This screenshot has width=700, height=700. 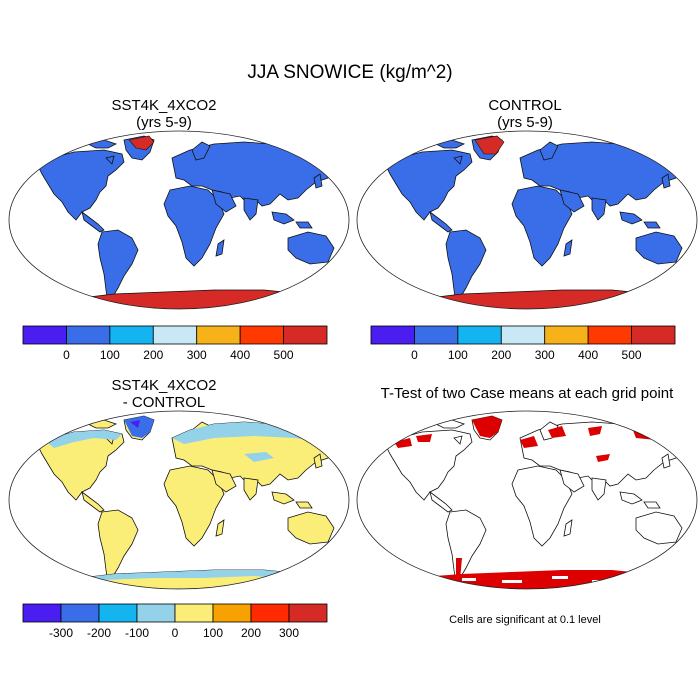 What do you see at coordinates (193, 299) in the screenshot?
I see `antarctica-case` at bounding box center [193, 299].